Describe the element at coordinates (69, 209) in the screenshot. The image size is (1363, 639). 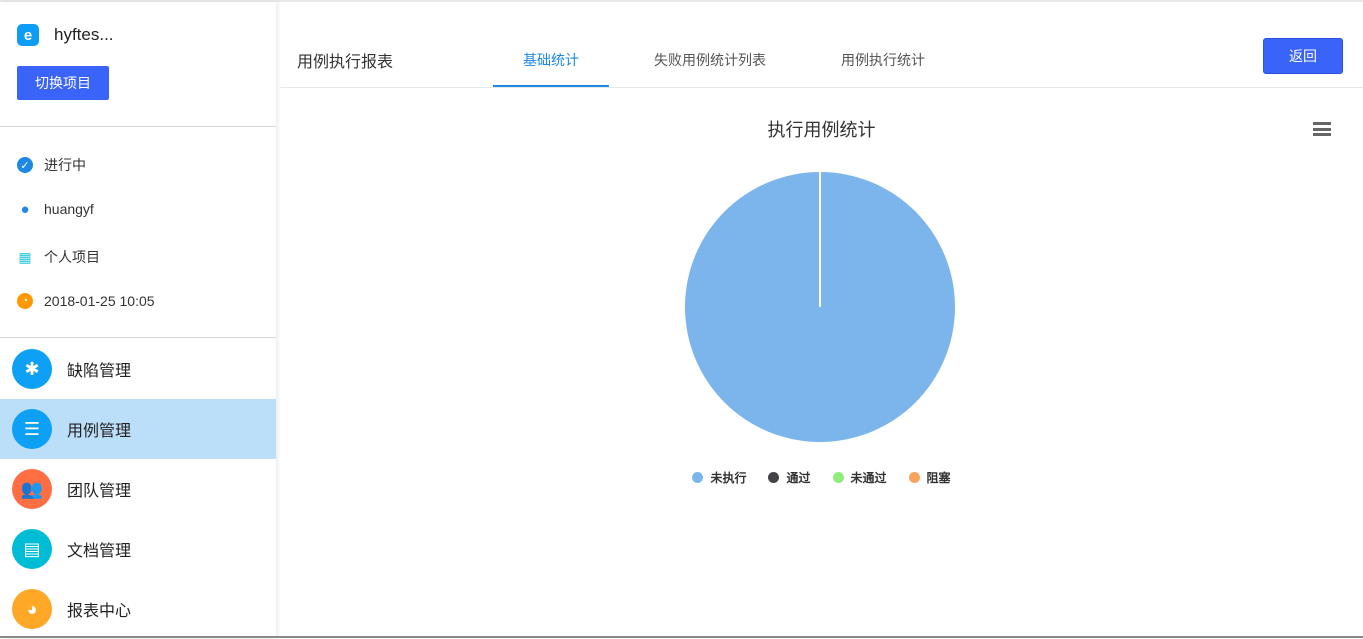
I see `owner-text: huangyf` at that location.